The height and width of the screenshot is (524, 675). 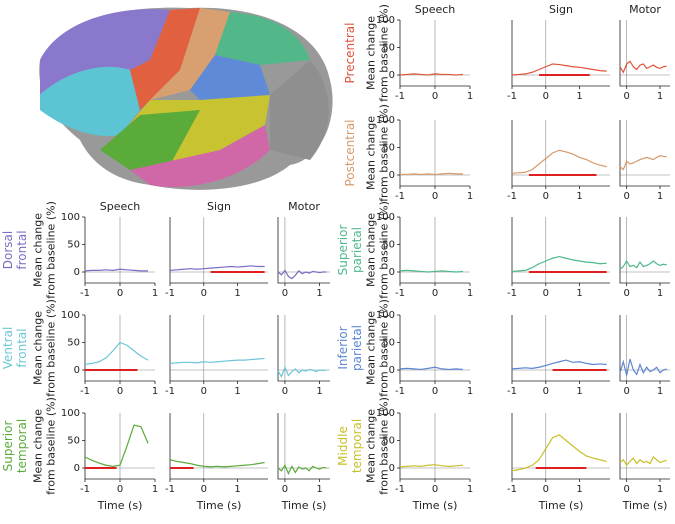 What do you see at coordinates (357, 348) in the screenshot?
I see `row-label-line: parietal` at bounding box center [357, 348].